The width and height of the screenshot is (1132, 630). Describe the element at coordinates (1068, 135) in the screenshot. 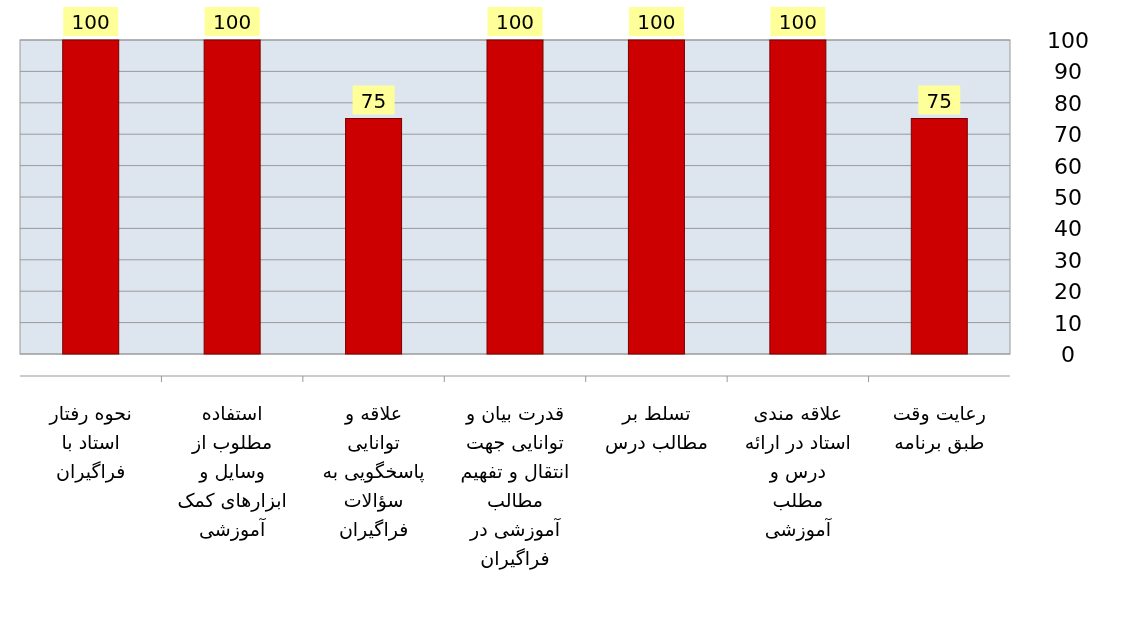

I see `y-tick-label: 70` at that location.